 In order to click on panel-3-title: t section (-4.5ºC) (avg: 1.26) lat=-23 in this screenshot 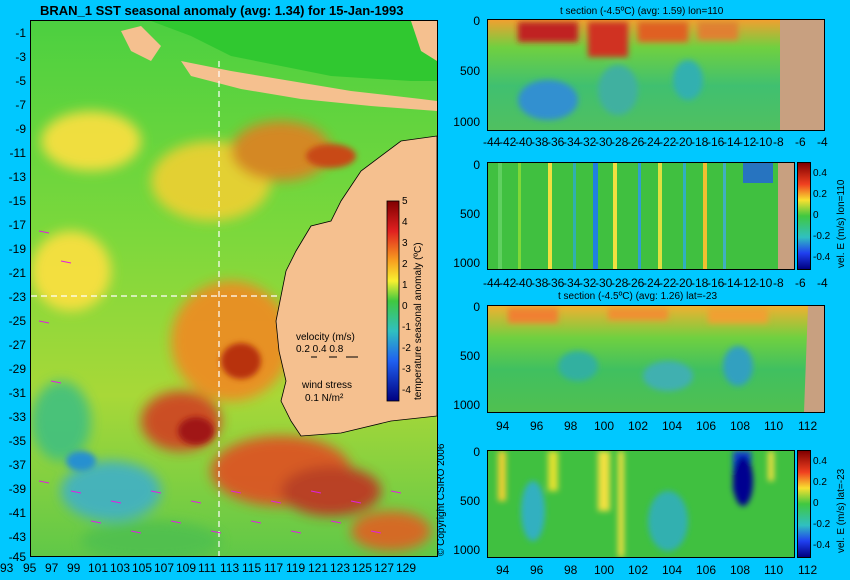, I will do `click(637, 296)`.